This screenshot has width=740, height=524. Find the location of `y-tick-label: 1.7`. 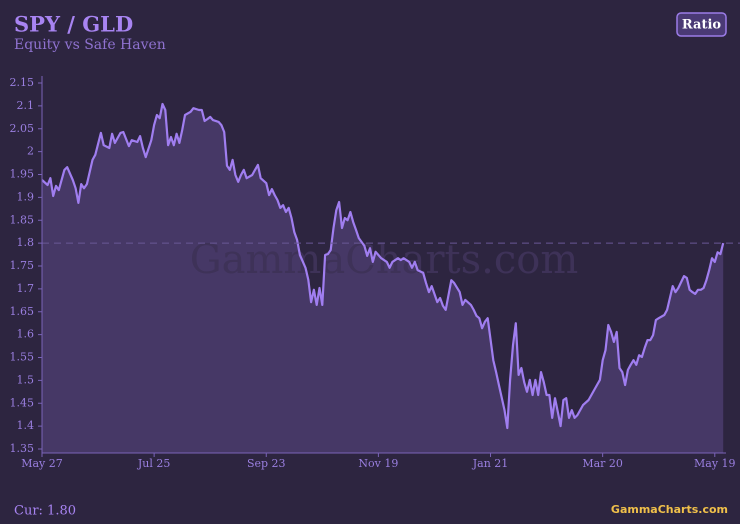

y-tick-label: 1.7 is located at coordinates (26, 288).